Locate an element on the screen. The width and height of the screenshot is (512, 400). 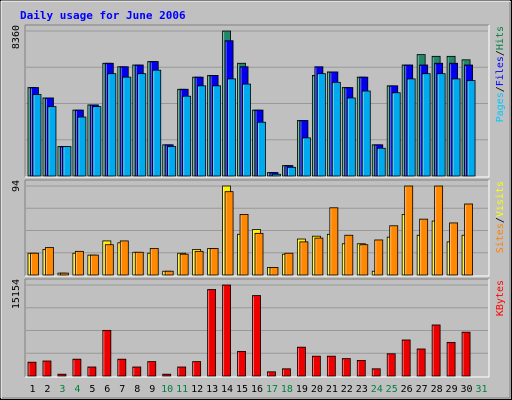
x-tick-label: 20 is located at coordinates (317, 389).